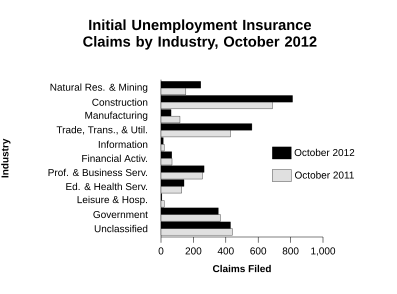 The height and width of the screenshot is (294, 397). Describe the element at coordinates (123, 144) in the screenshot. I see `y-tick-label: Information` at that location.